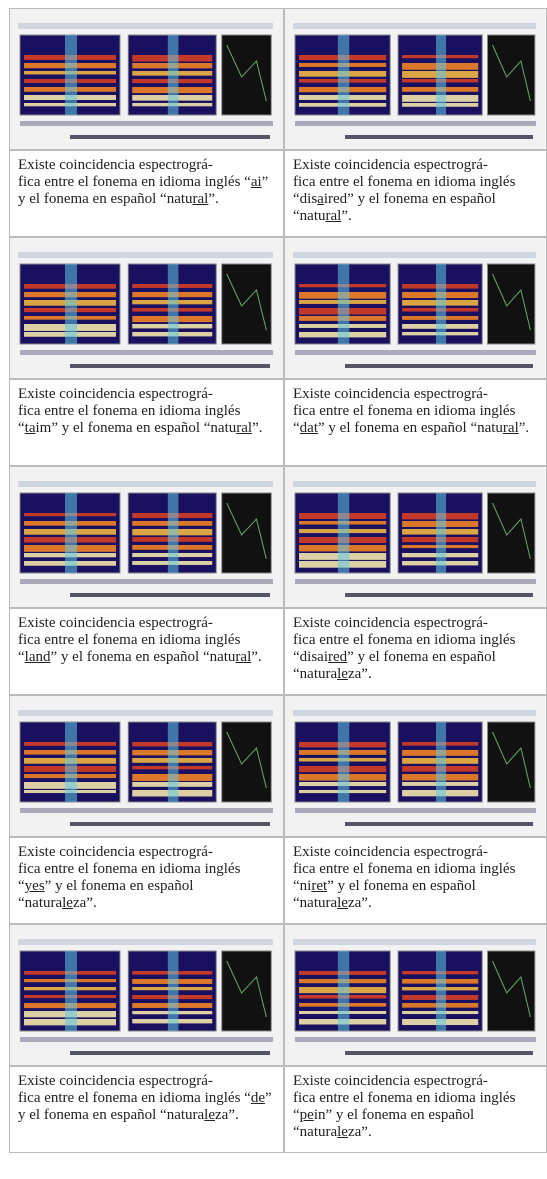 This screenshot has height=1179, width=547. I want to click on underlined-text: land, so click(37, 657).